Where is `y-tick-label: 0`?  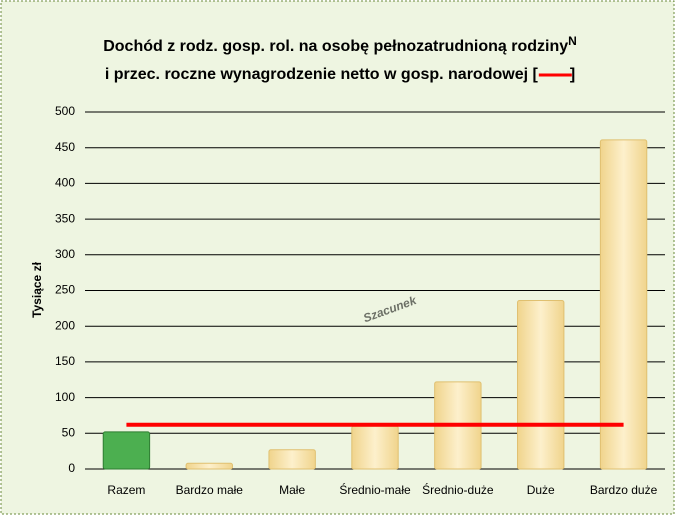 y-tick-label: 0 is located at coordinates (71, 468).